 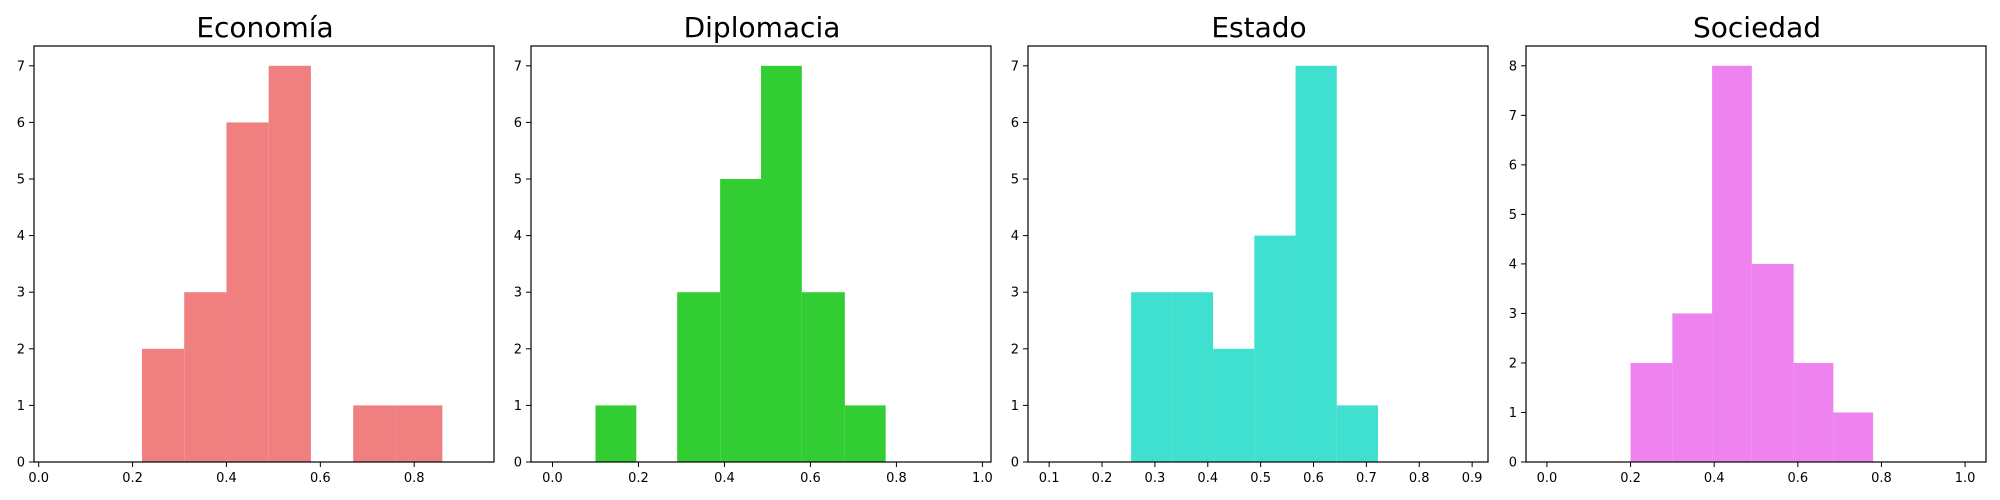 I want to click on xtick-label-estado-8: 0.9, so click(x=1472, y=478).